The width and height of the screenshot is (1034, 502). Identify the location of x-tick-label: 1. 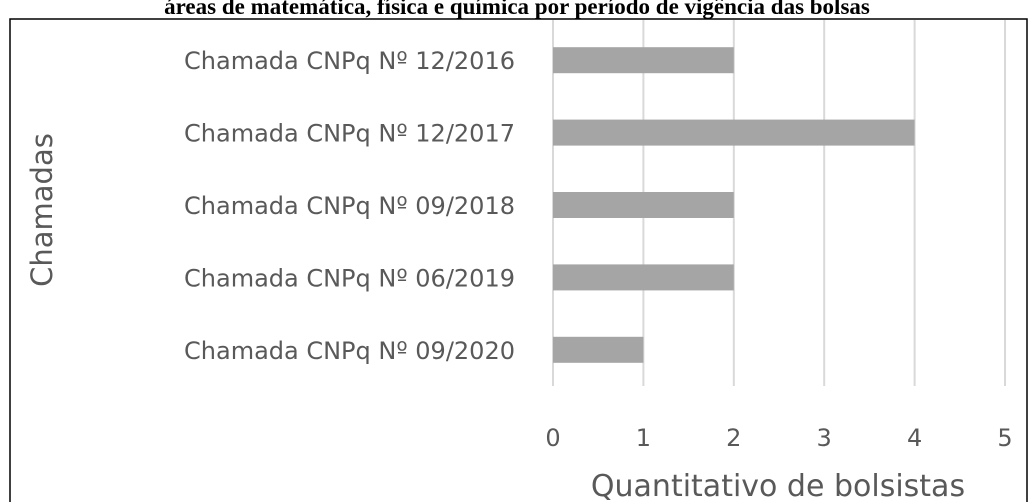
(643, 438).